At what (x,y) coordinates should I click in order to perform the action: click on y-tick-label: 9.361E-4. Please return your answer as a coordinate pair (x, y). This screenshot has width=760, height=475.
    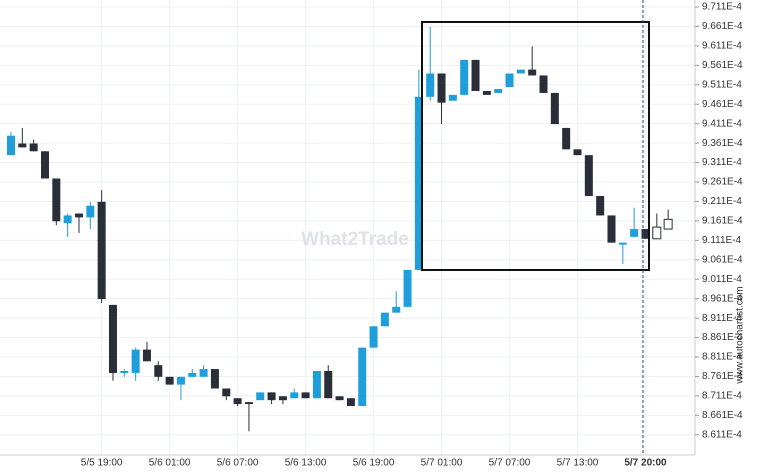
    Looking at the image, I should click on (722, 143).